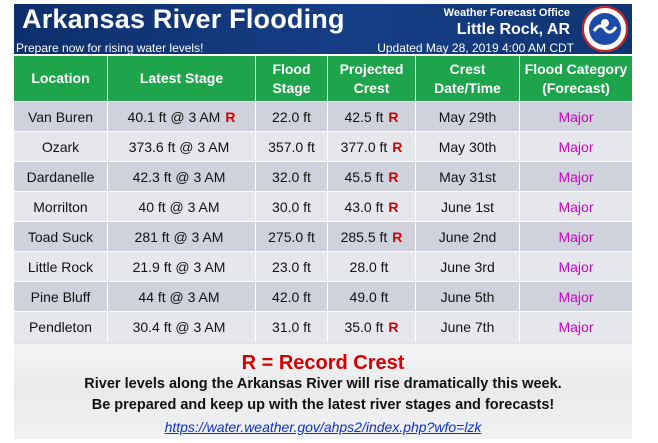 This screenshot has height=443, width=658. I want to click on crest-date-cell: May 29th, so click(468, 117).